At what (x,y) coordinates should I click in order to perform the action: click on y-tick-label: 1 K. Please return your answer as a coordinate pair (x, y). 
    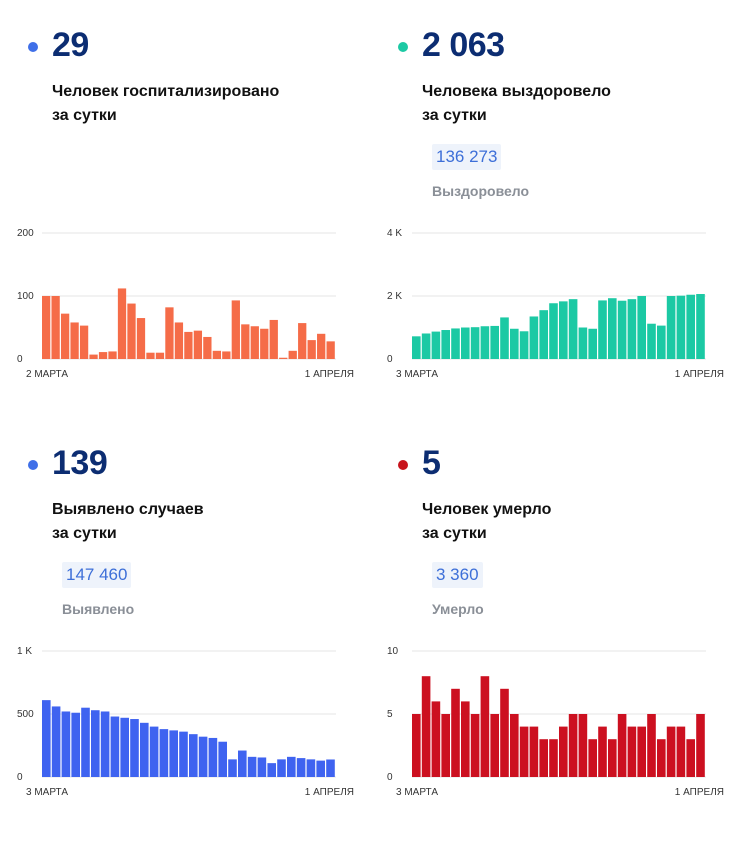
    Looking at the image, I should click on (24, 651).